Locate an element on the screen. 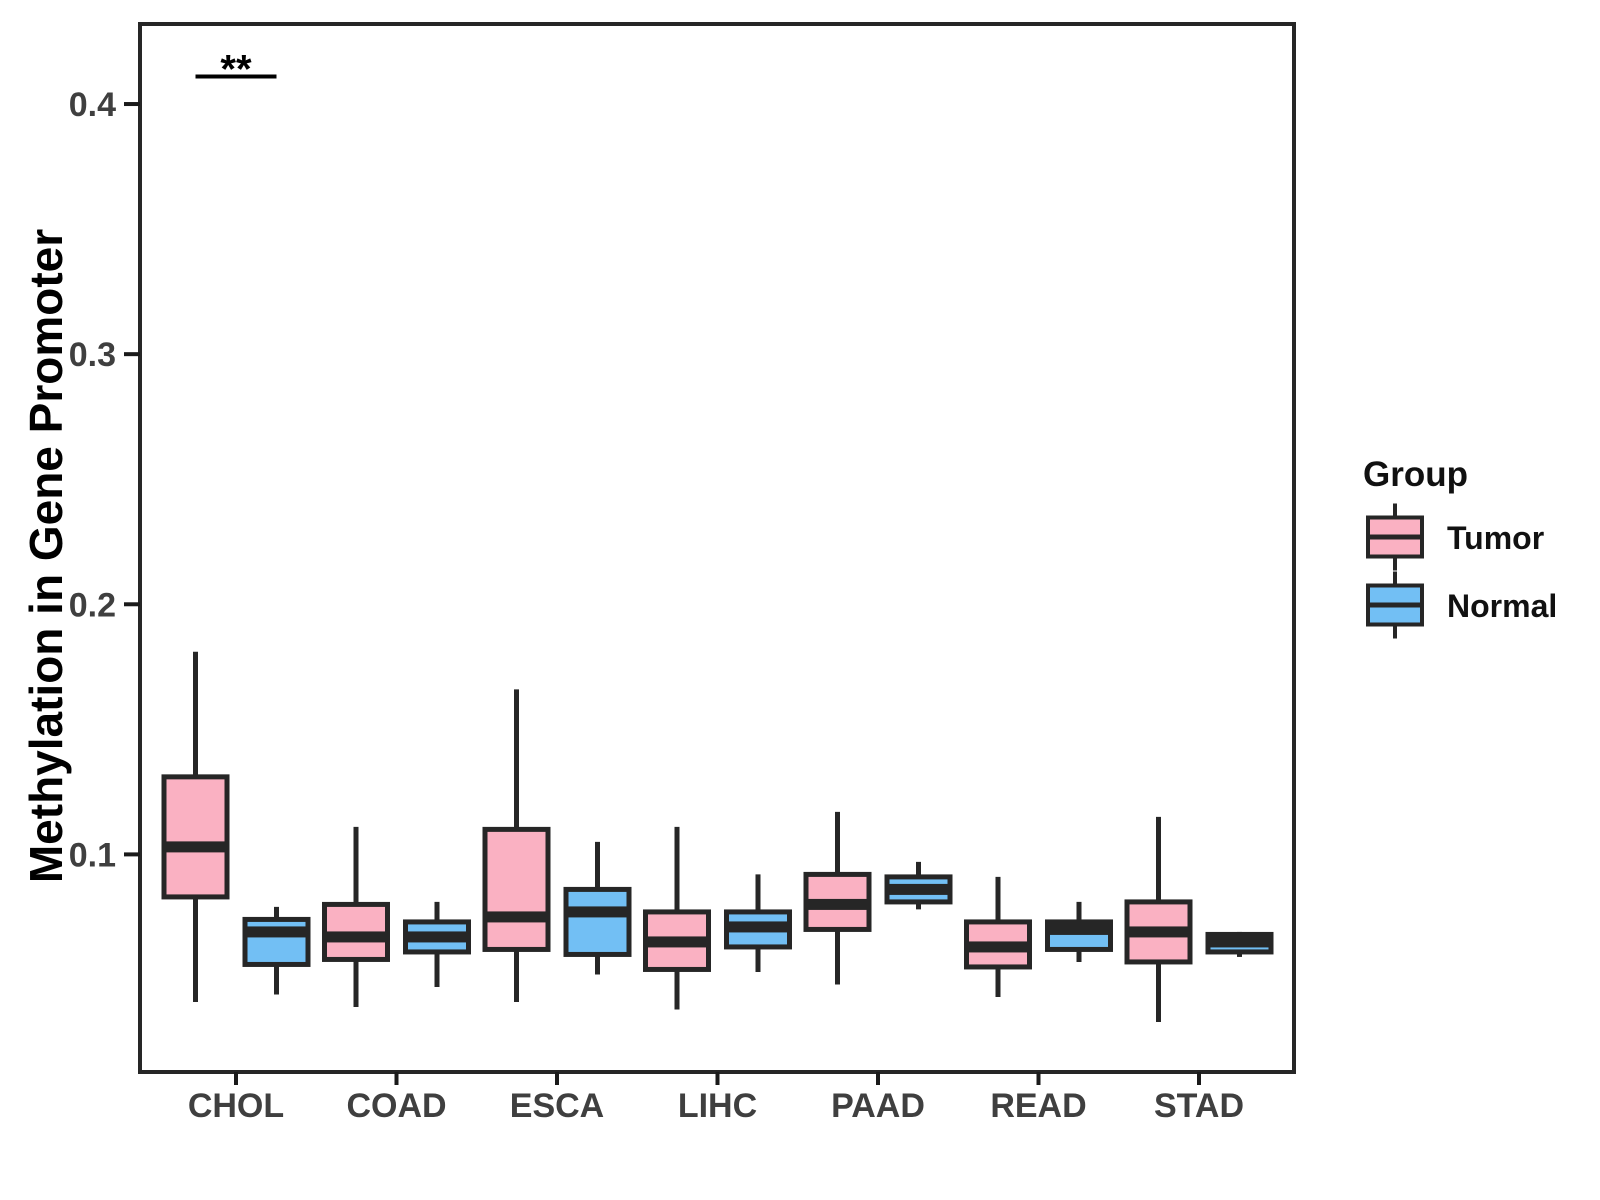 The width and height of the screenshot is (1600, 1200). box-normal-chol is located at coordinates (276, 941).